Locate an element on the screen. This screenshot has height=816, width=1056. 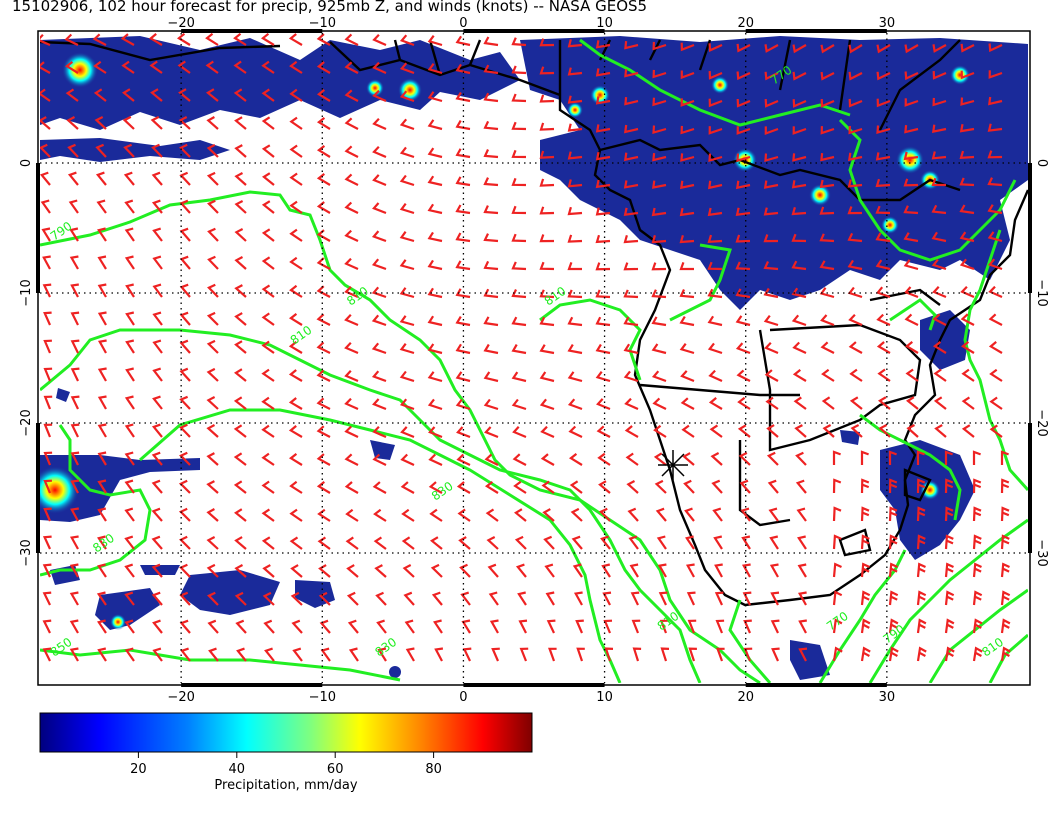
lon-tick-label-bottom-4: 20 is located at coordinates (745, 697).